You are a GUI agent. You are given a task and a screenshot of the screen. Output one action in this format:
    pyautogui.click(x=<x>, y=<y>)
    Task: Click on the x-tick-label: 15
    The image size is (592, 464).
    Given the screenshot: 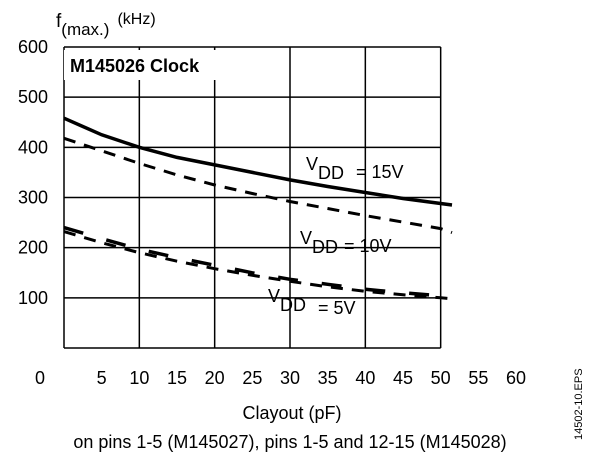 What is the action you would take?
    pyautogui.click(x=177, y=378)
    